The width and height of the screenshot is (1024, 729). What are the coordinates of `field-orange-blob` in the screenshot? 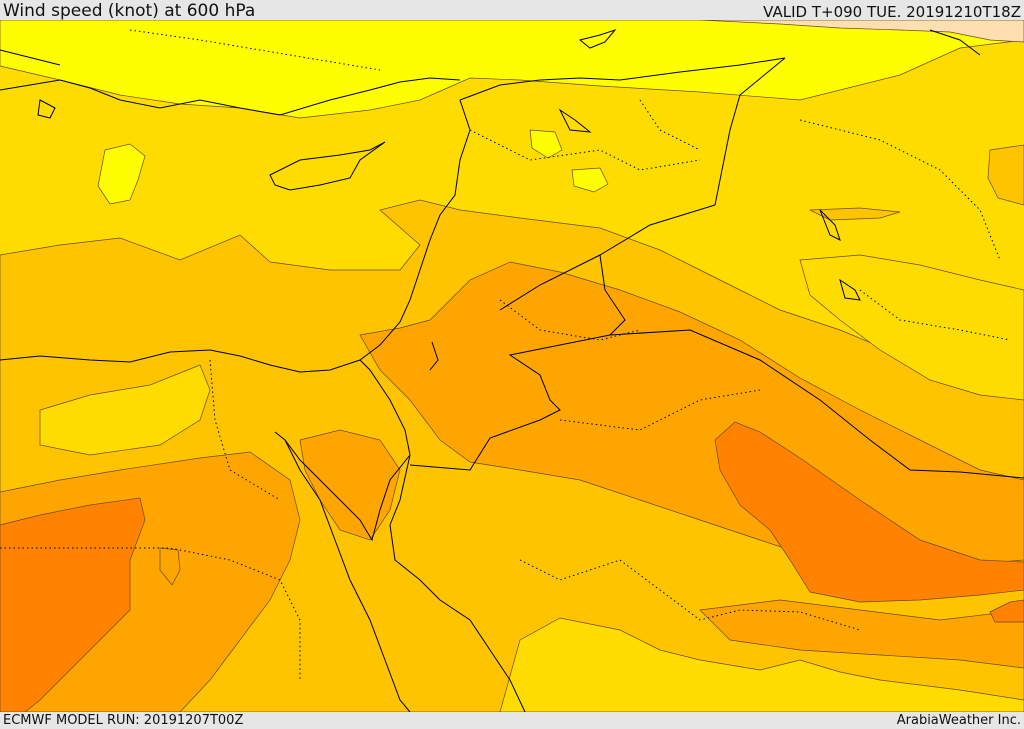 It's located at (170, 566).